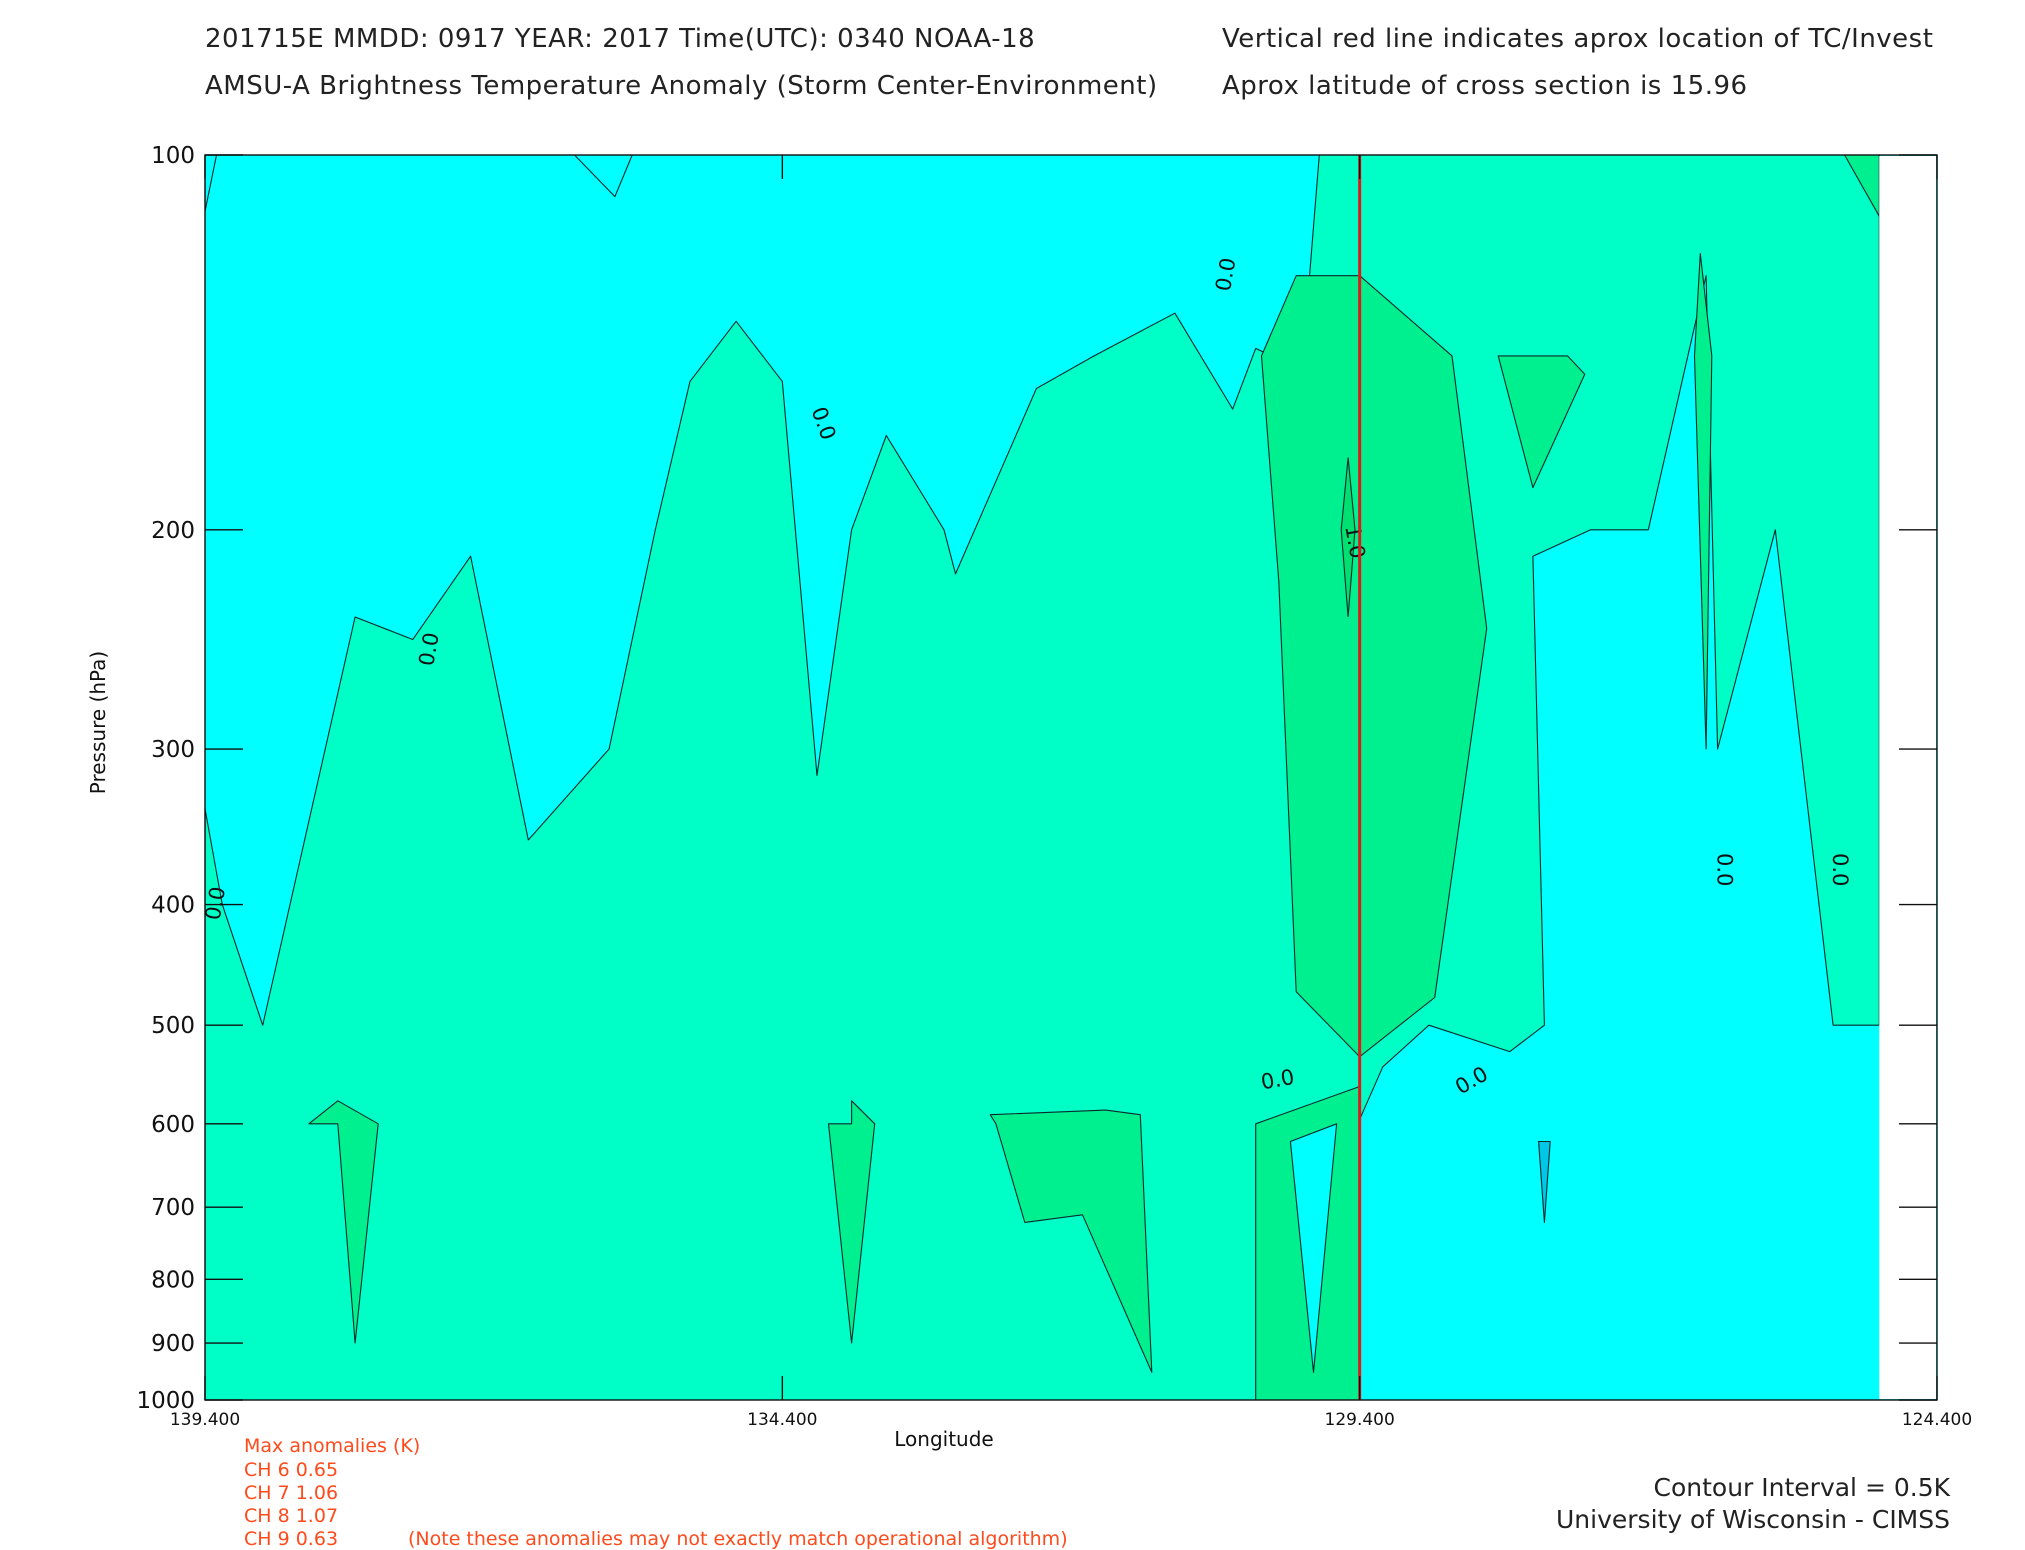  Describe the element at coordinates (205, 1420) in the screenshot. I see `x-tick-label: 139.400` at that location.